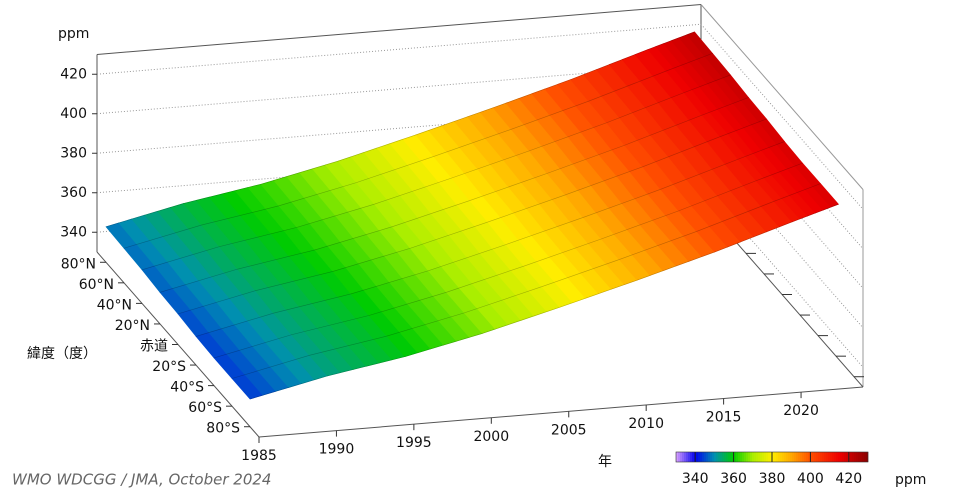 This screenshot has width=960, height=497. What do you see at coordinates (114, 305) in the screenshot?
I see `y-tick-label: 40°N` at bounding box center [114, 305].